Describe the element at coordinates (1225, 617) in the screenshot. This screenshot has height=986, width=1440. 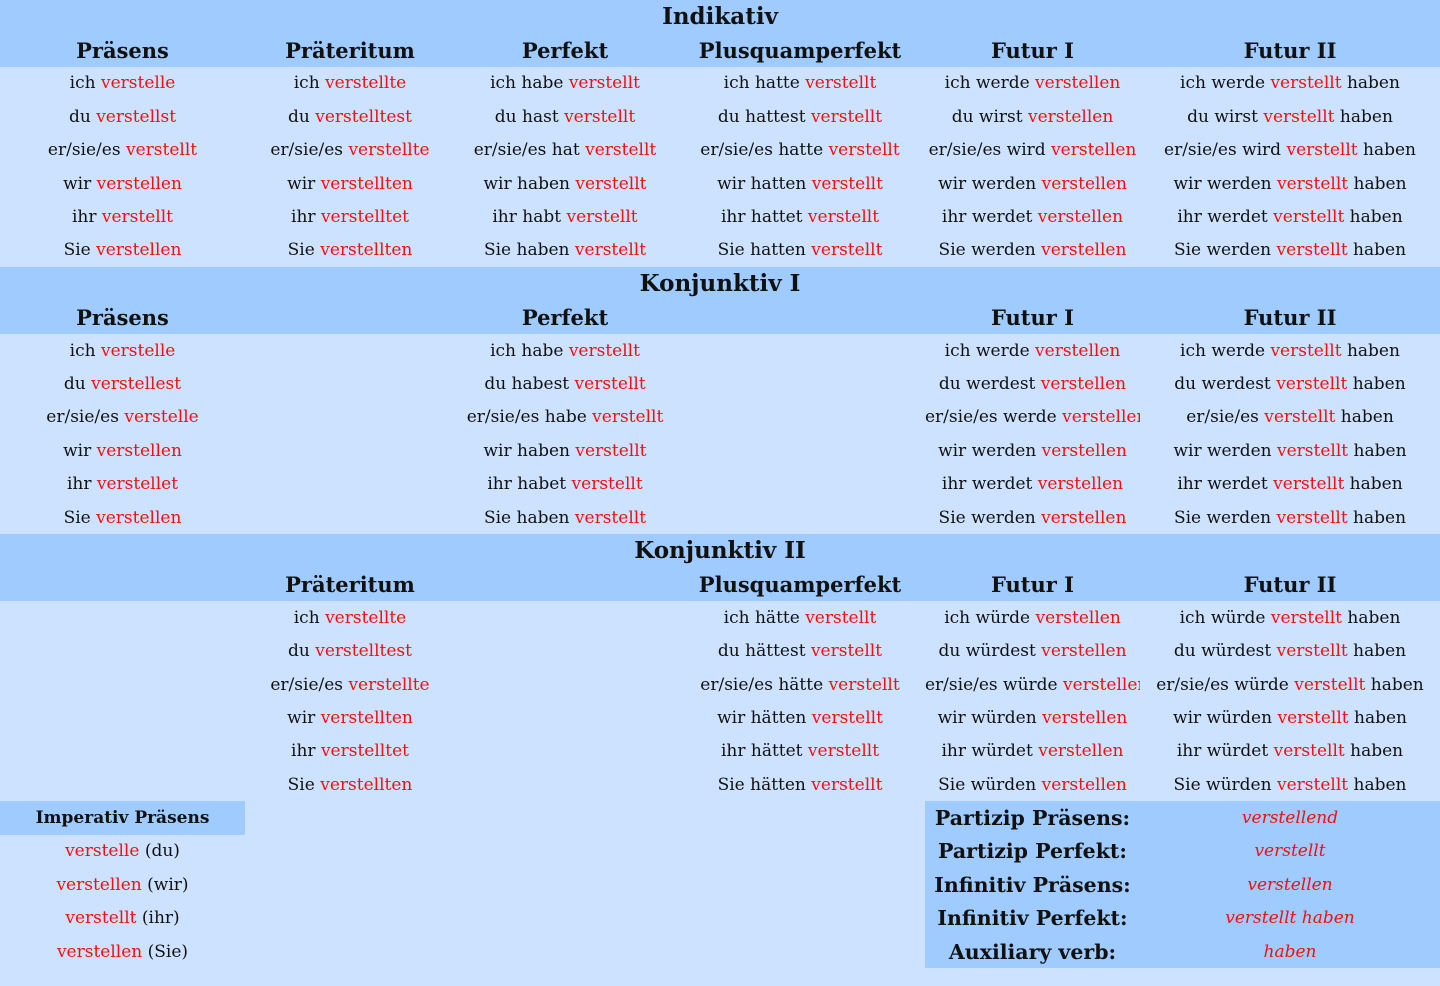
I see `pronoun-text: ich würde` at that location.